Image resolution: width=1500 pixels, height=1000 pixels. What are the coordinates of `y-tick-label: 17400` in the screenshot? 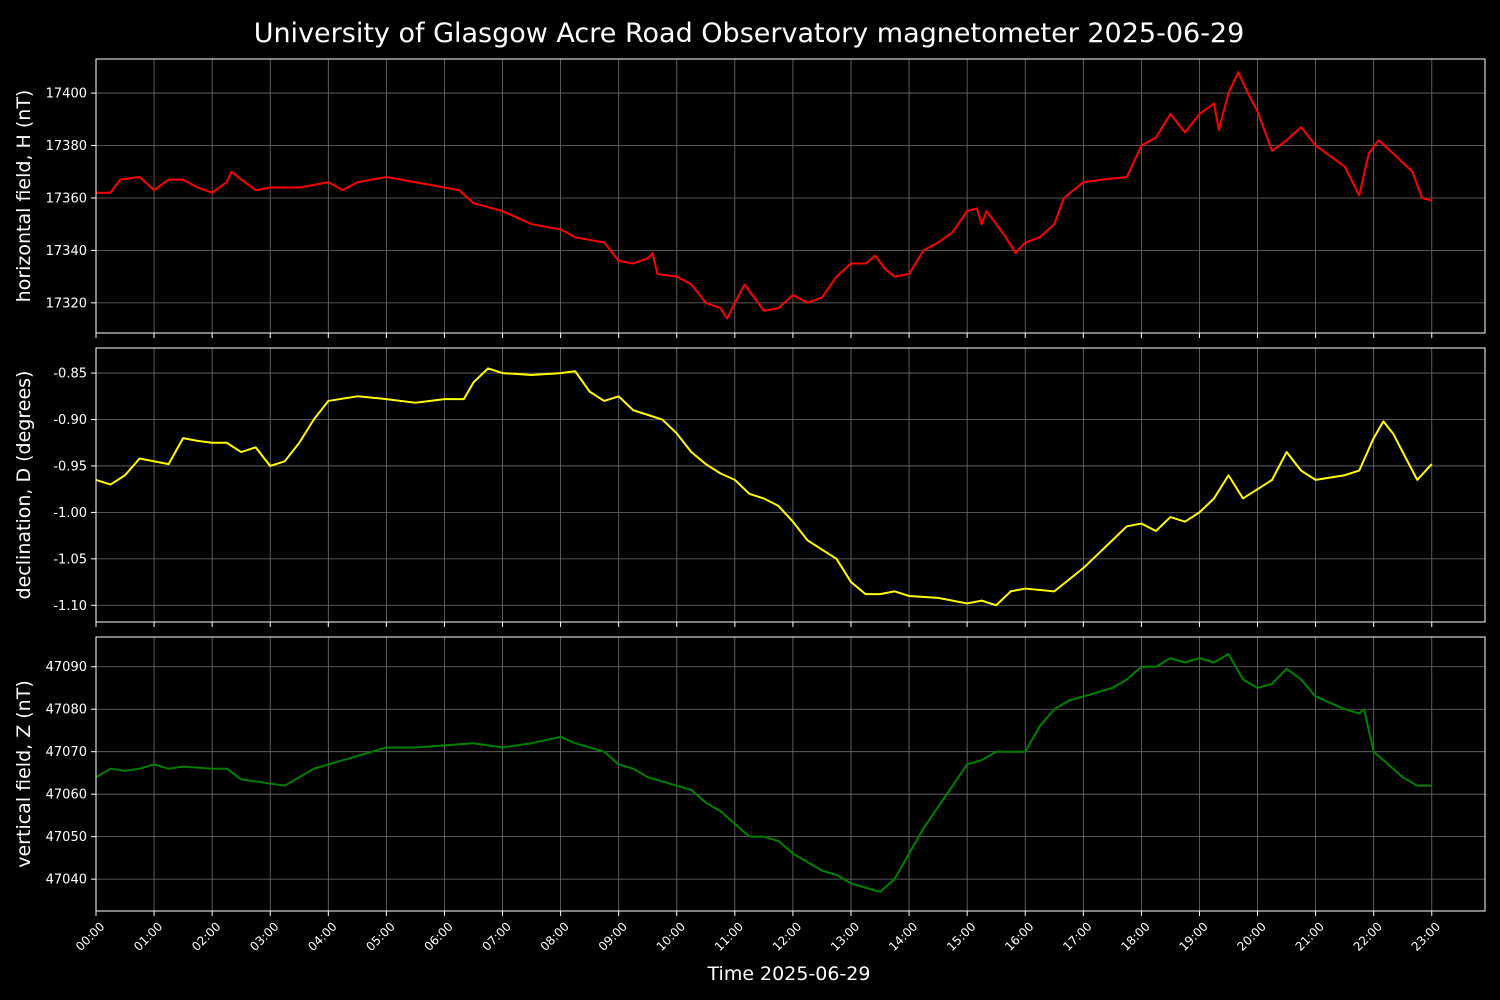 It's located at (66, 94).